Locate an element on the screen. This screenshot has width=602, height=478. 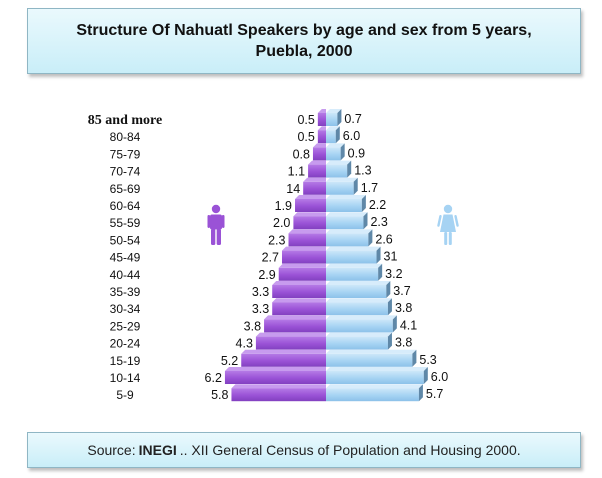
female-value-label: 2.2 is located at coordinates (377, 205).